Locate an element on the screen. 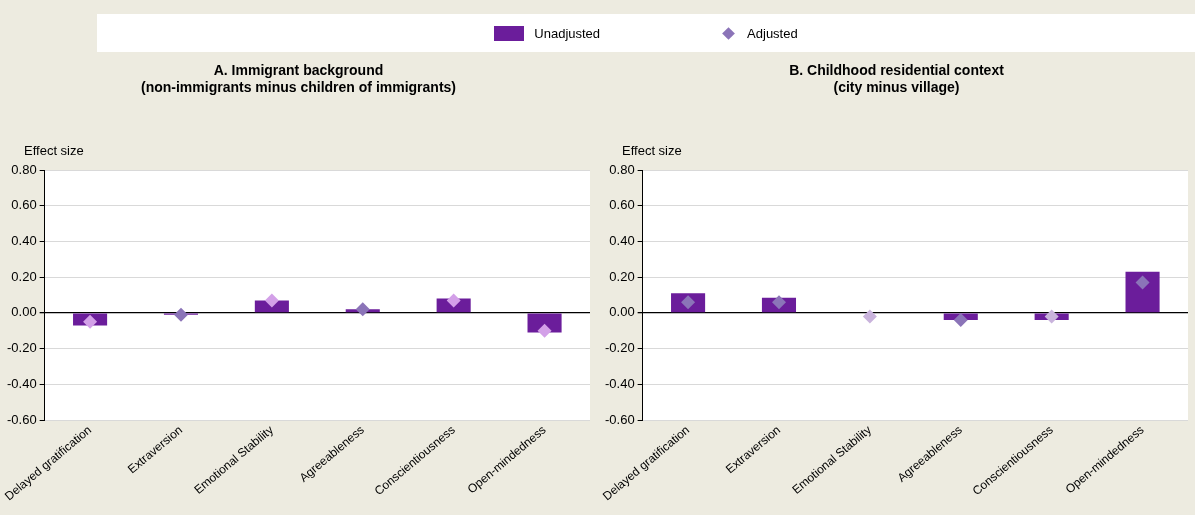  legend-label: Adjusted is located at coordinates (772, 33).